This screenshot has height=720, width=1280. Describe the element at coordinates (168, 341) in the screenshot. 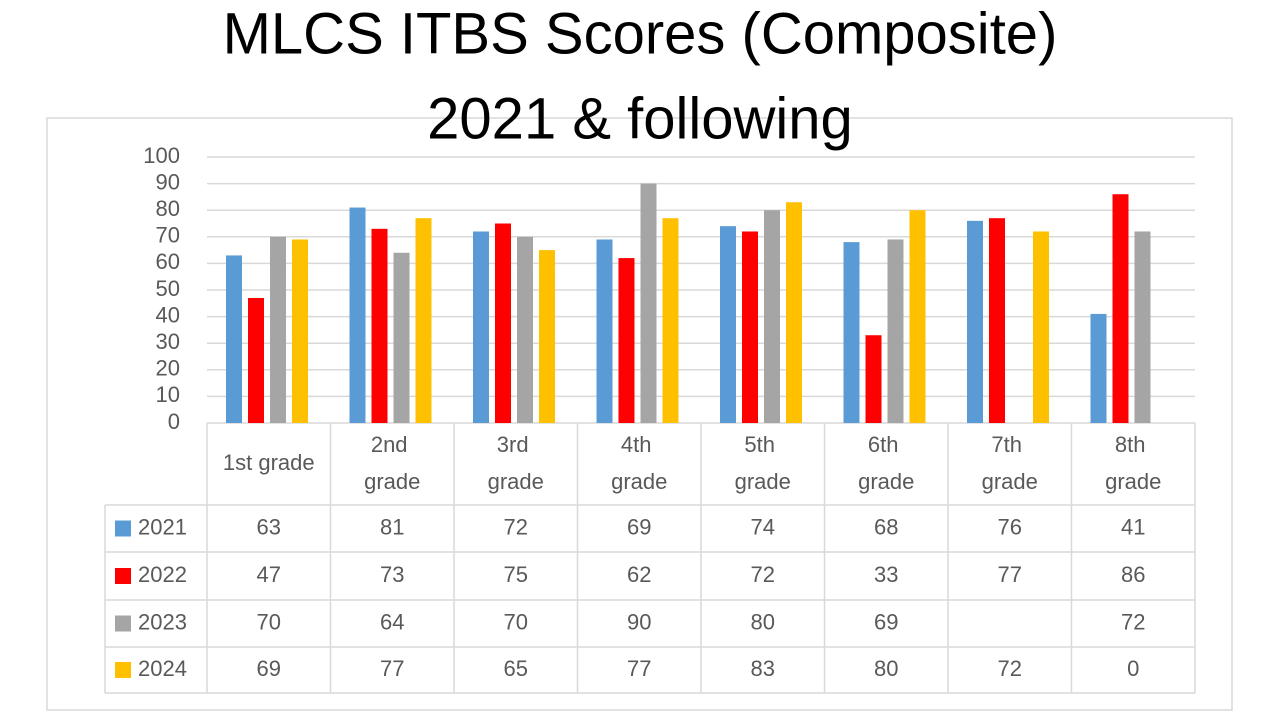

I see `y-tick-label: 30` at that location.